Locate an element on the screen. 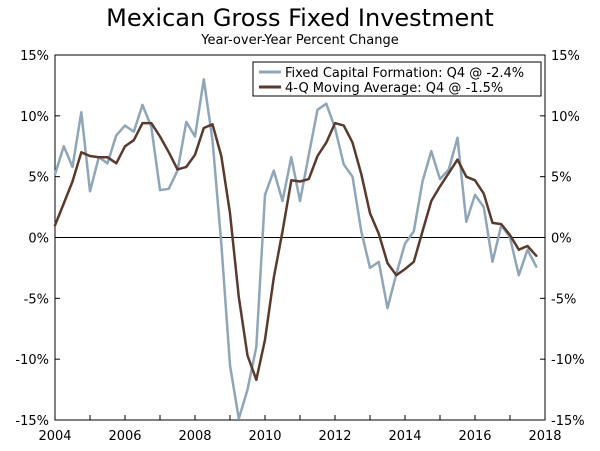  x-tick-label: 2004 is located at coordinates (54, 436).